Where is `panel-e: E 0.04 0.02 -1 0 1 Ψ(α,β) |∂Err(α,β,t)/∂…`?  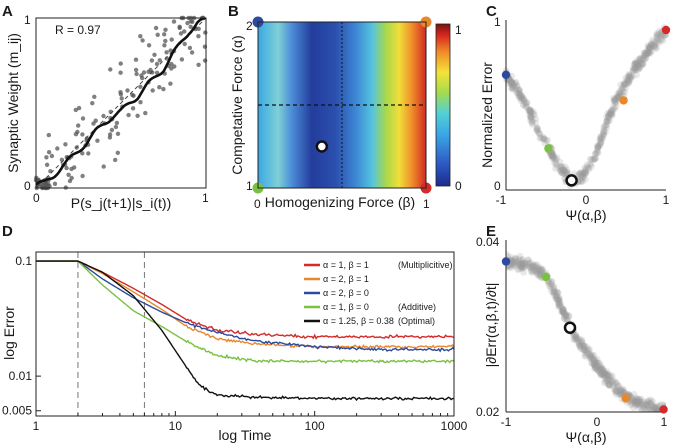
panel-e: E 0.04 0.02 -1 0 1 Ψ(α,β) |∂Err(α,β,t)/∂… is located at coordinates (572, 334).